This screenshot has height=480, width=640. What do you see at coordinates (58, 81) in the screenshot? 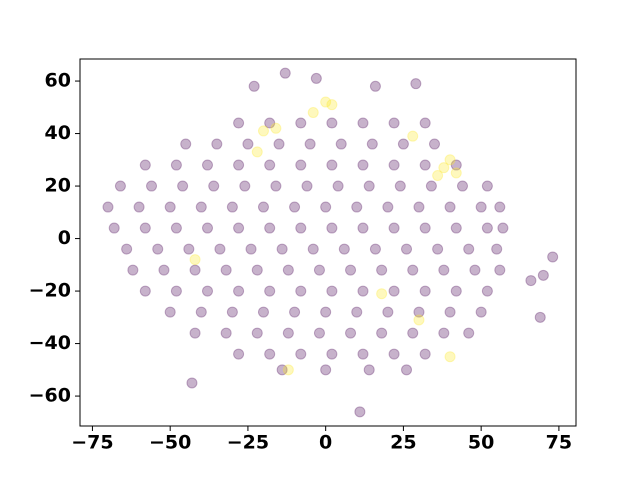
I see `y-tick-label: 60` at bounding box center [58, 81].